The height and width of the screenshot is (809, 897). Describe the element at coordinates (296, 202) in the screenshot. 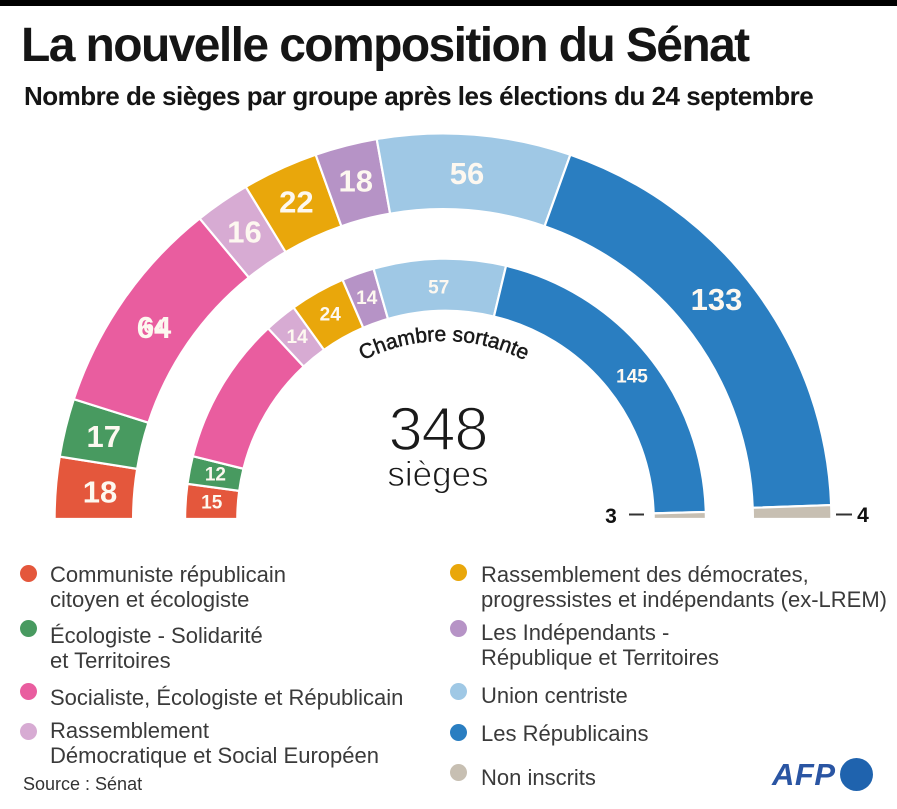

I see `svg-text: 22` at that location.